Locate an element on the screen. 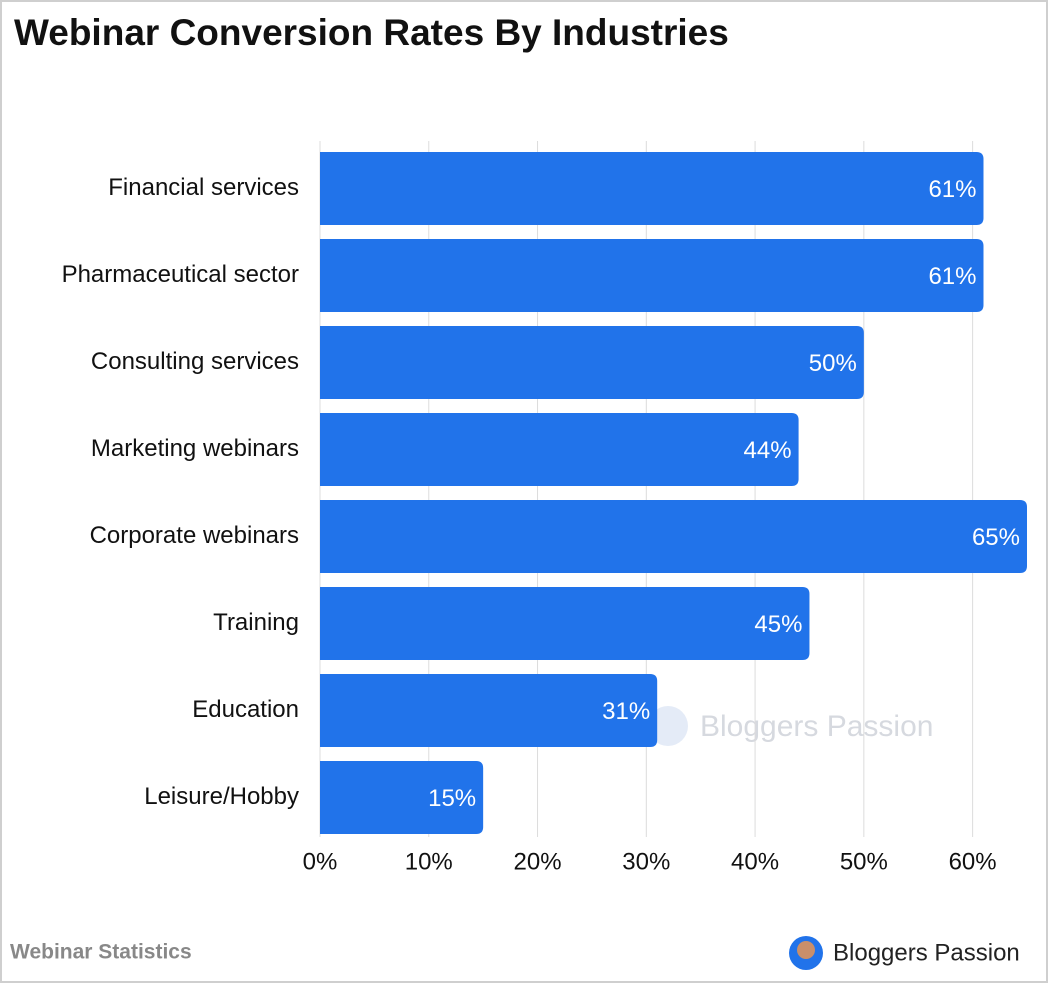 The width and height of the screenshot is (1048, 983). chart-title: Webinar Conversion Rates By Industries is located at coordinates (371, 32).